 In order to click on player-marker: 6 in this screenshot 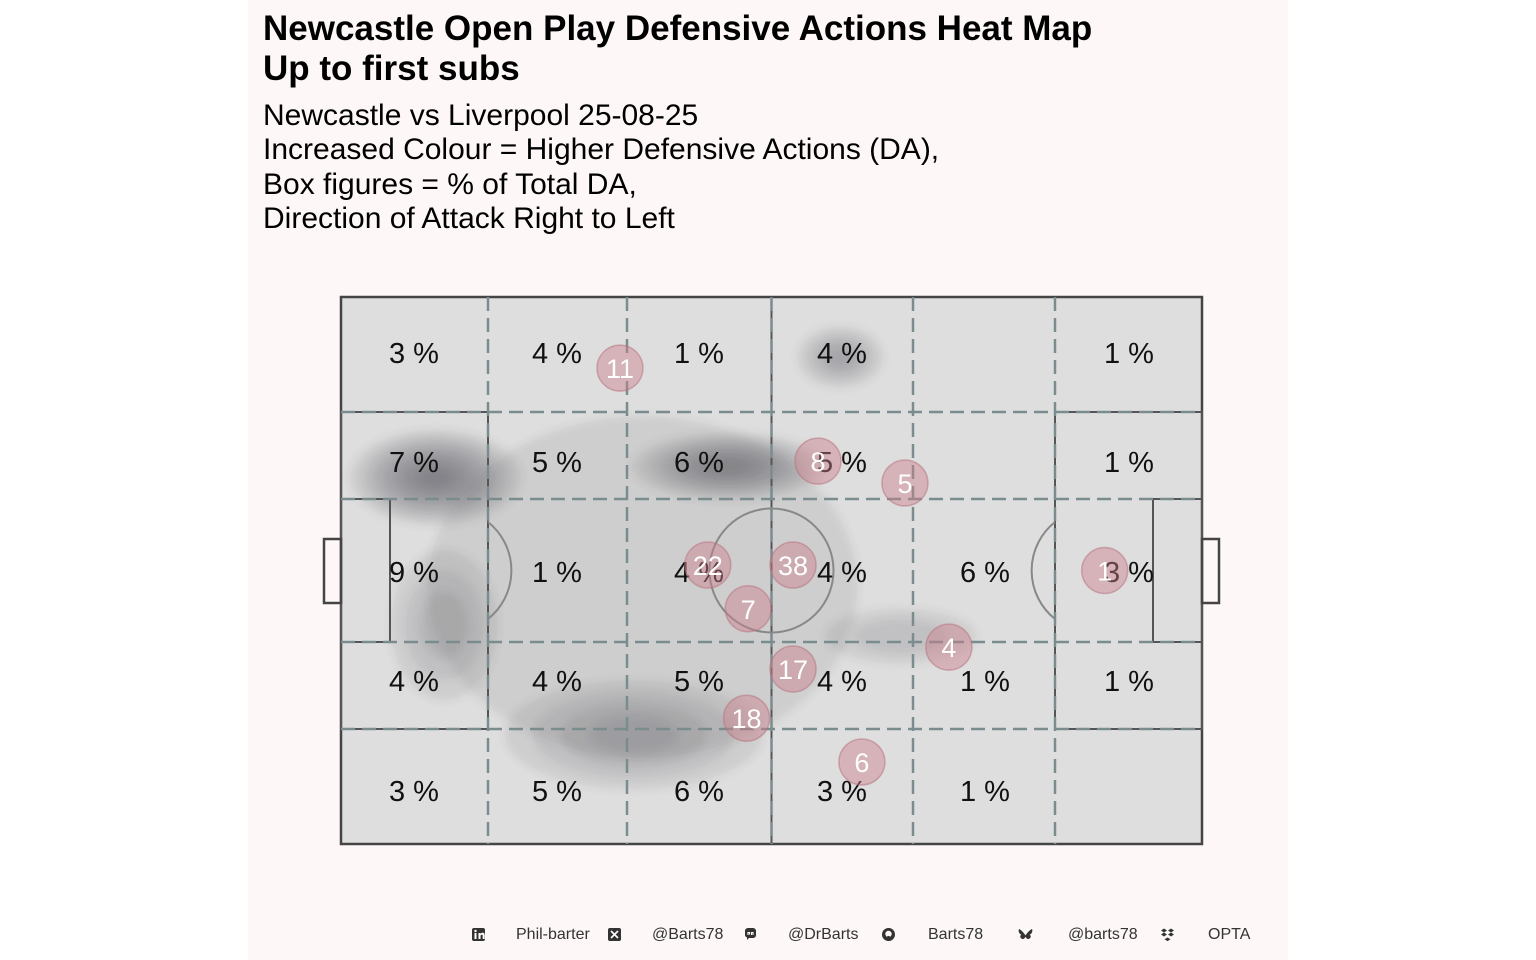, I will do `click(862, 762)`.